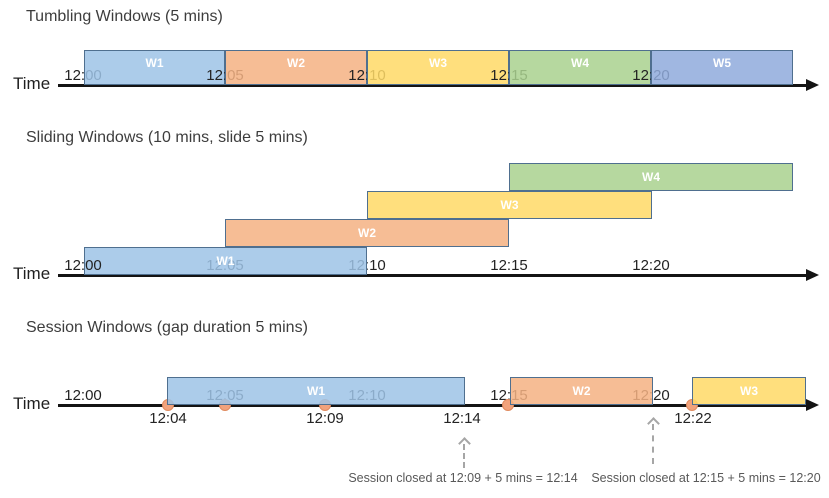 The height and width of the screenshot is (498, 829). Describe the element at coordinates (124, 16) in the screenshot. I see `tumbling-section-title: Tumbling Windows (5 mins)` at that location.